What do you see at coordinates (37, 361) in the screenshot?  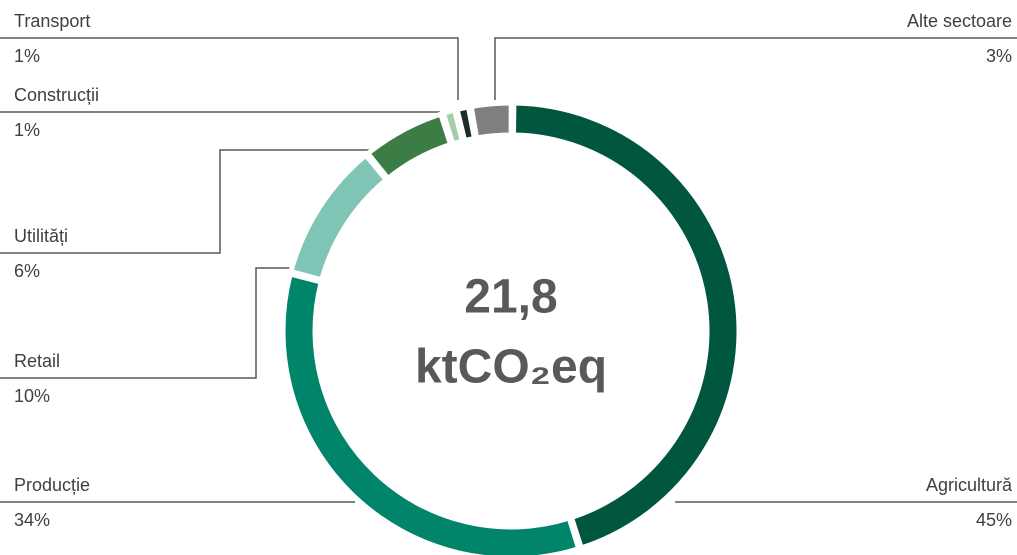 I see `category-label: Retail` at bounding box center [37, 361].